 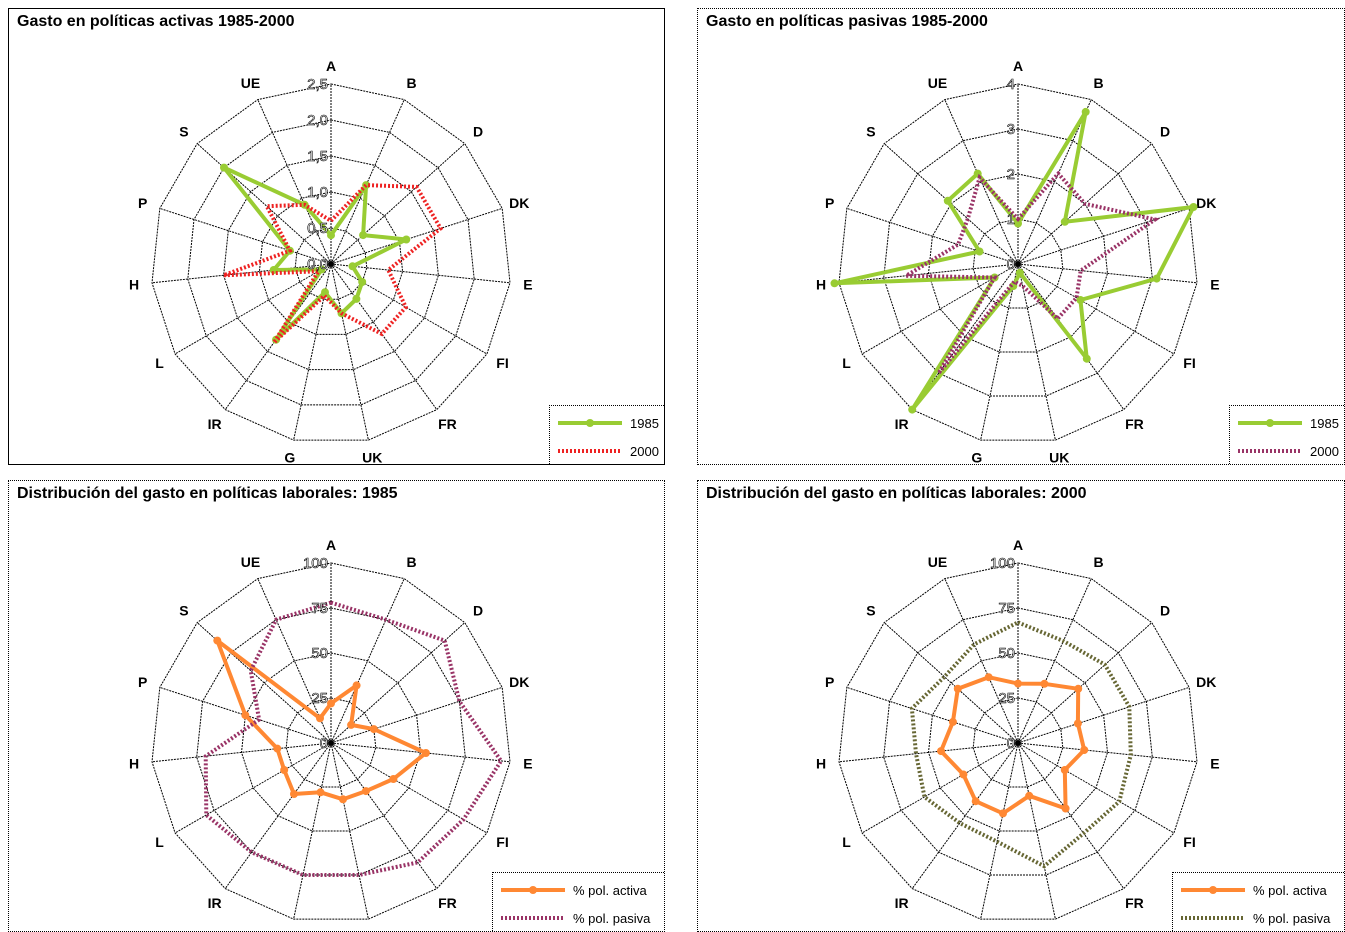 I want to click on category-label: H, so click(x=134, y=764).